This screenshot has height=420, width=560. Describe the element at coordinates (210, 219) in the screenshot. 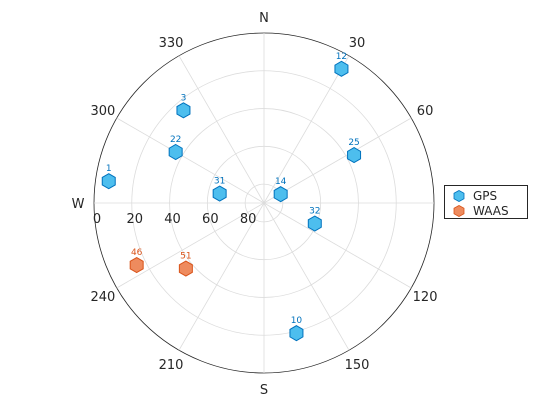

I see `elevation-tick-label: 60` at that location.